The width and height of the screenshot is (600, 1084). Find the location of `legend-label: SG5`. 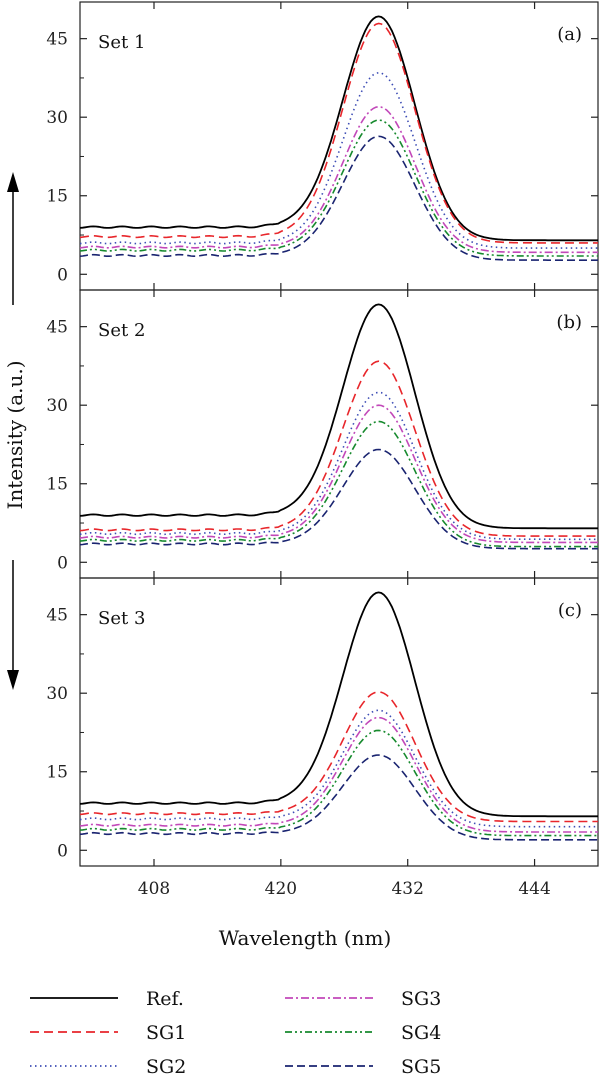

legend-label: SG5 is located at coordinates (421, 1067).